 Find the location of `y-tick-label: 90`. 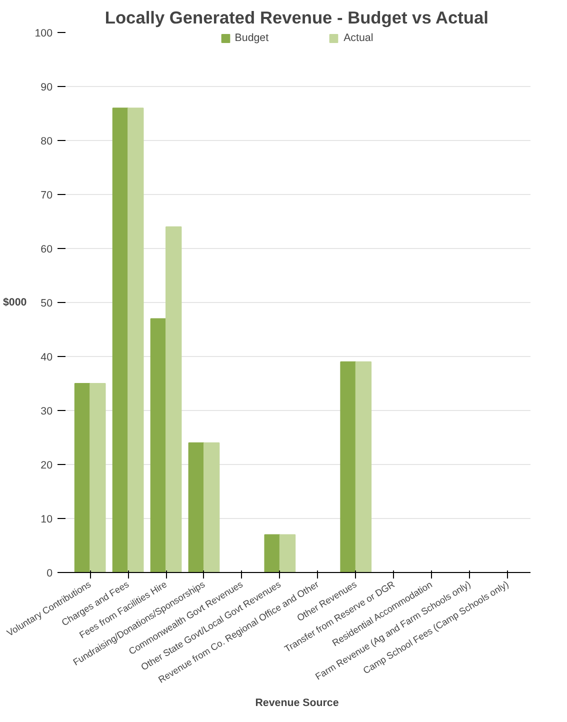

y-tick-label: 90 is located at coordinates (46, 88).